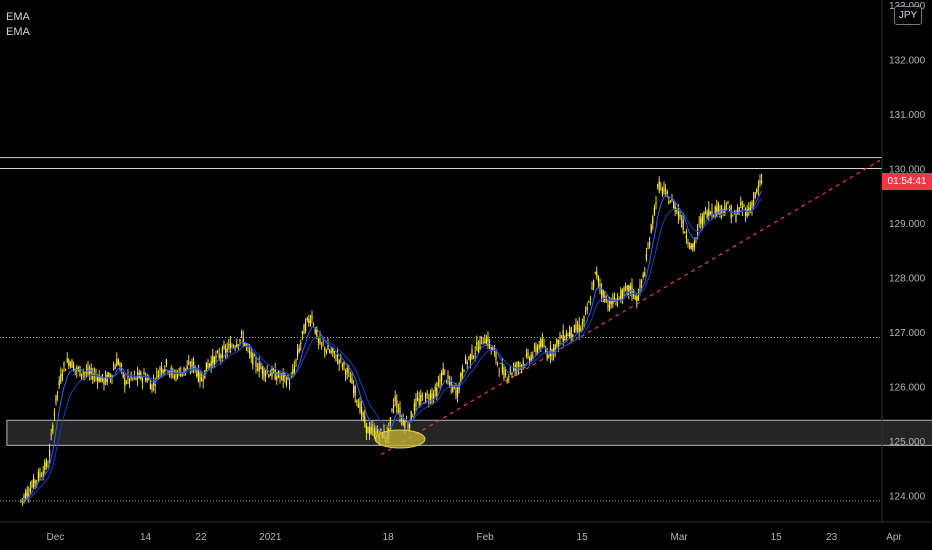 The image size is (932, 550). What do you see at coordinates (485, 537) in the screenshot?
I see `time-tick-label: Feb` at bounding box center [485, 537].